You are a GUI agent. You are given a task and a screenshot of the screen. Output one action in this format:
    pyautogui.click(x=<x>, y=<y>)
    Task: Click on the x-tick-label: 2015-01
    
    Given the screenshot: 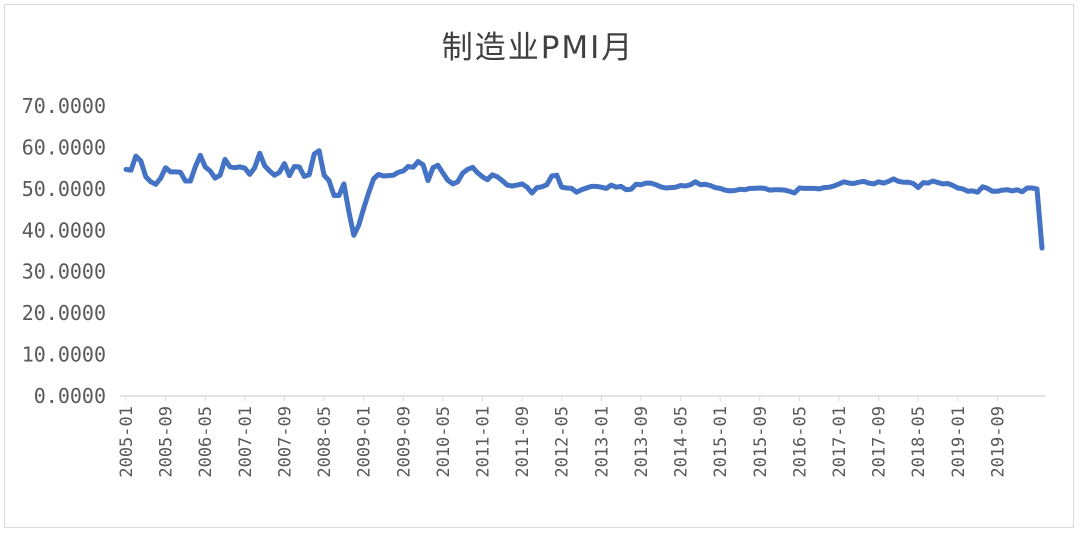 What is the action you would take?
    pyautogui.click(x=721, y=442)
    